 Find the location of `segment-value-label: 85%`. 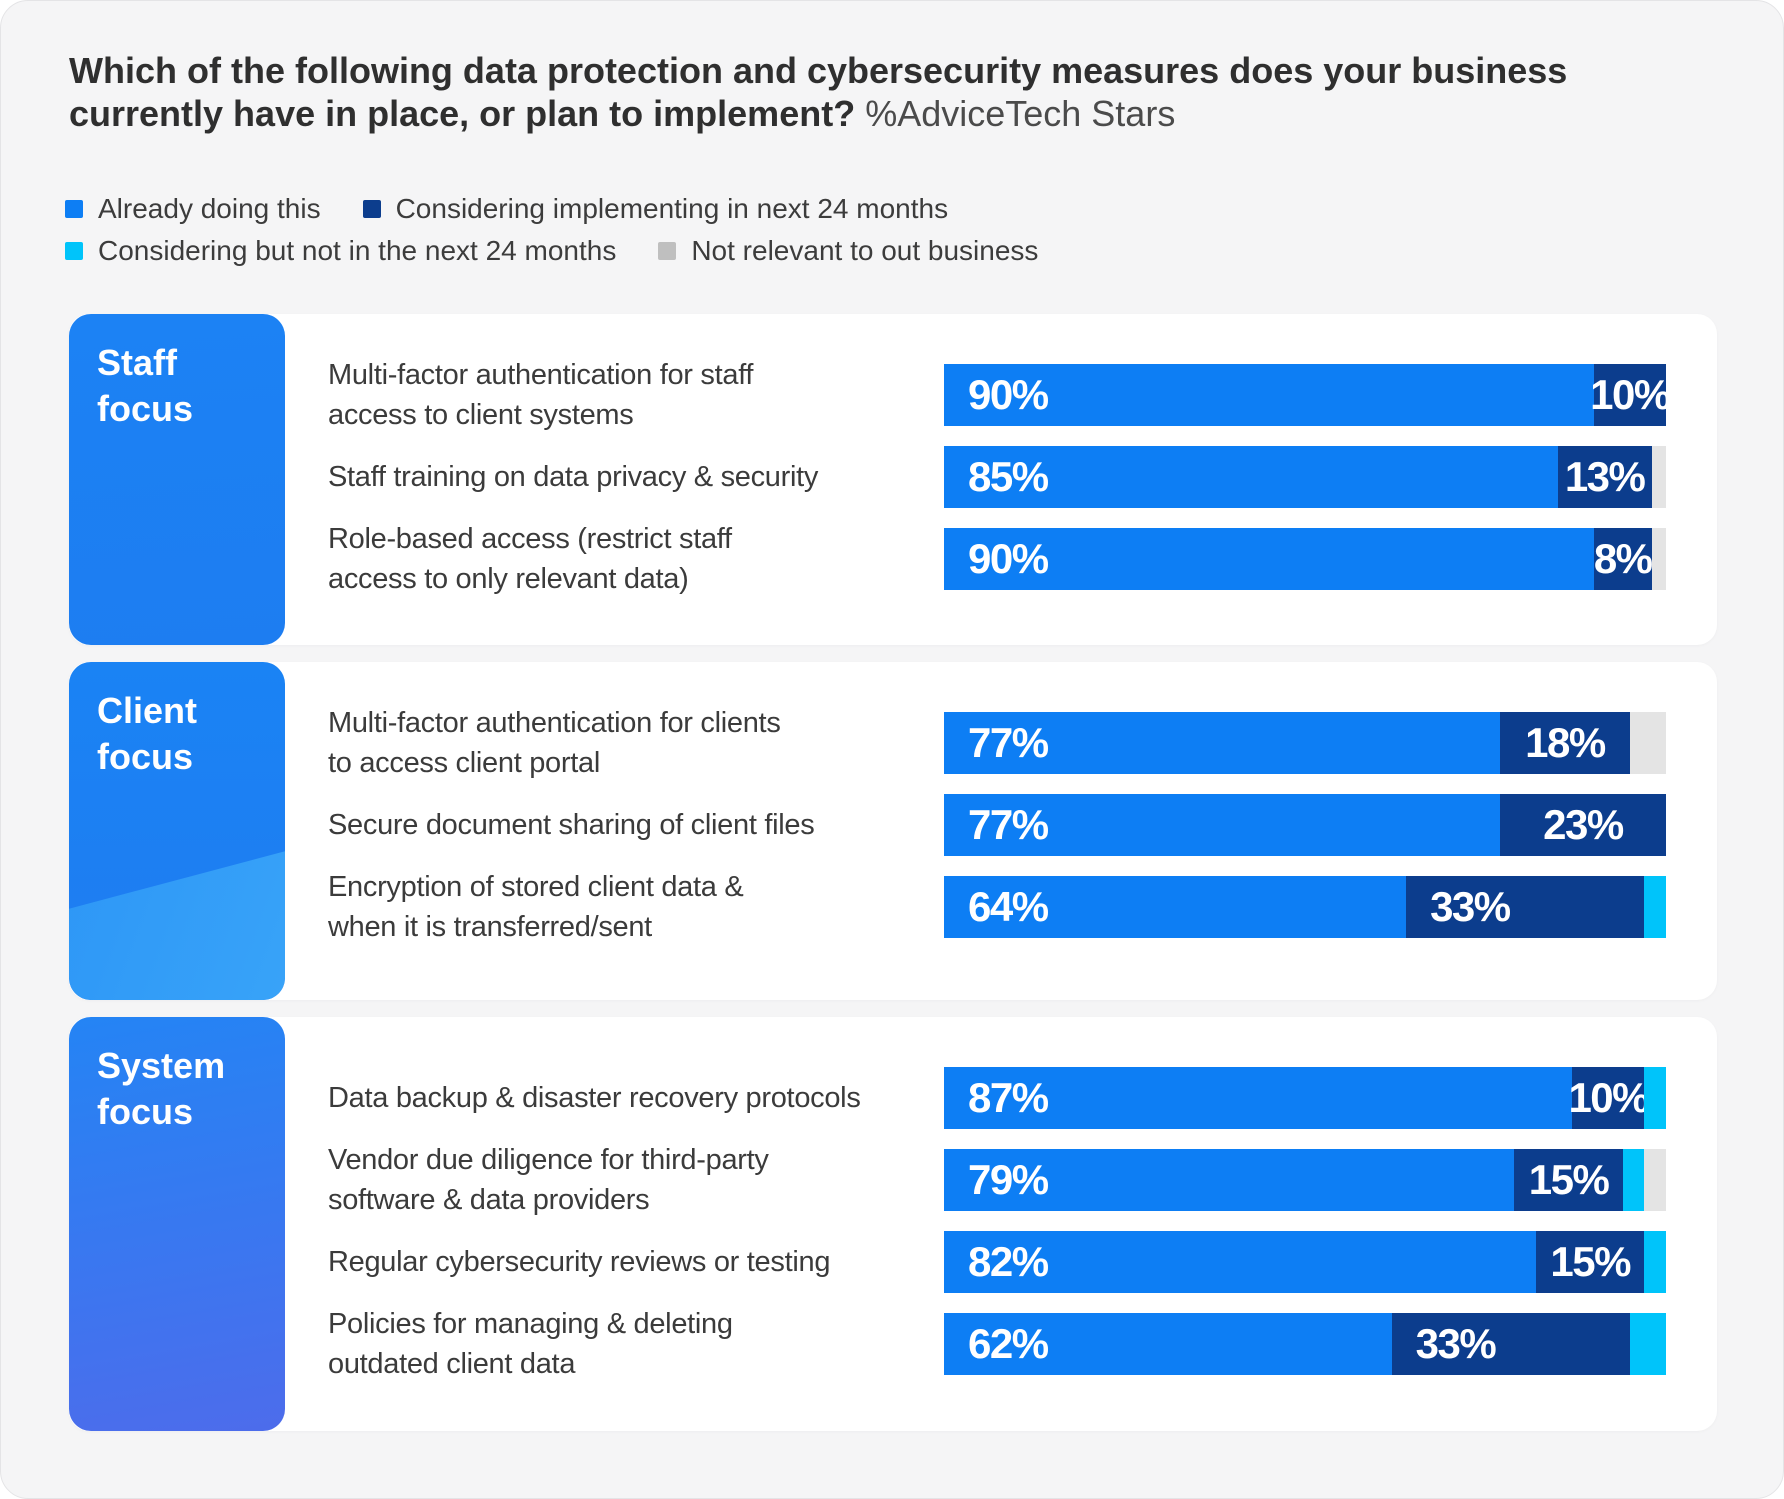

segment-value-label: 85% is located at coordinates (1008, 476).